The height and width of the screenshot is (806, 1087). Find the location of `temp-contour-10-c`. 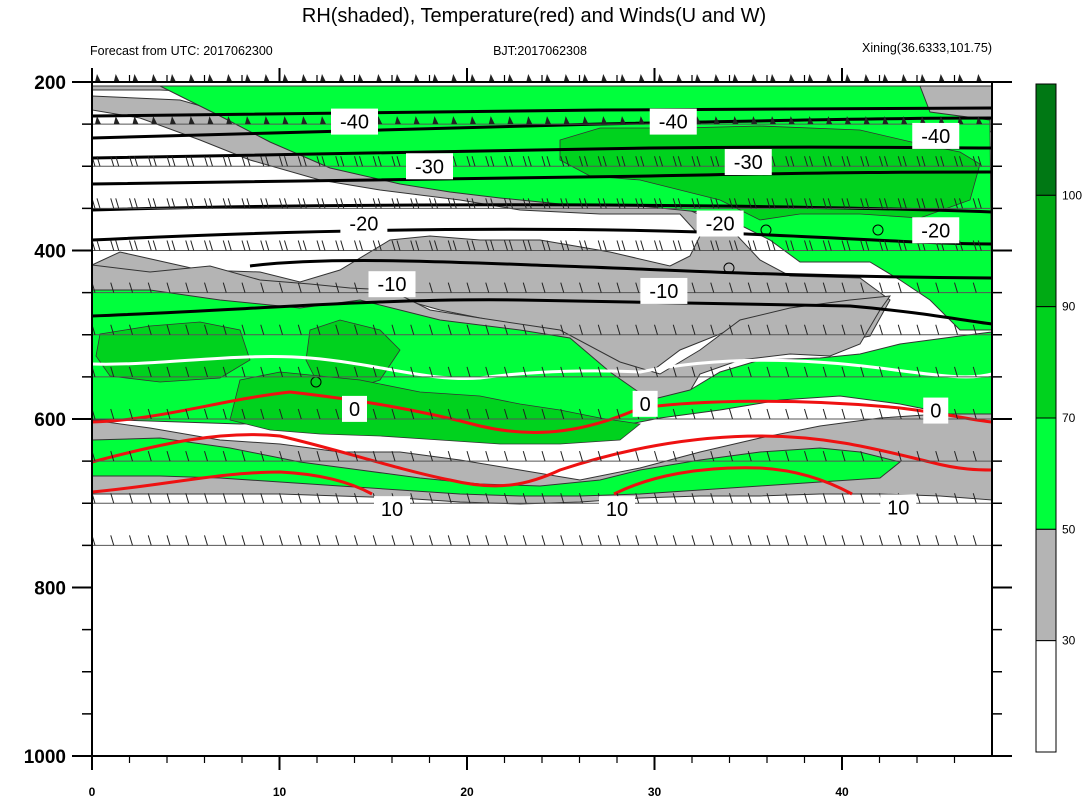

temp-contour-10-c is located at coordinates (232, 483).